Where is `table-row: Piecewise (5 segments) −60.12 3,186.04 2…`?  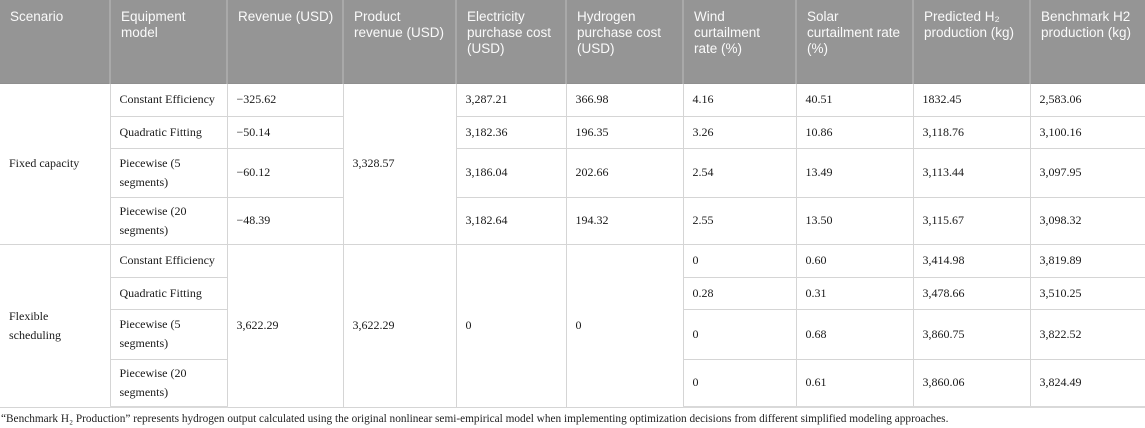
table-row: Piecewise (5 segments) −60.12 3,186.04 2… is located at coordinates (572, 172).